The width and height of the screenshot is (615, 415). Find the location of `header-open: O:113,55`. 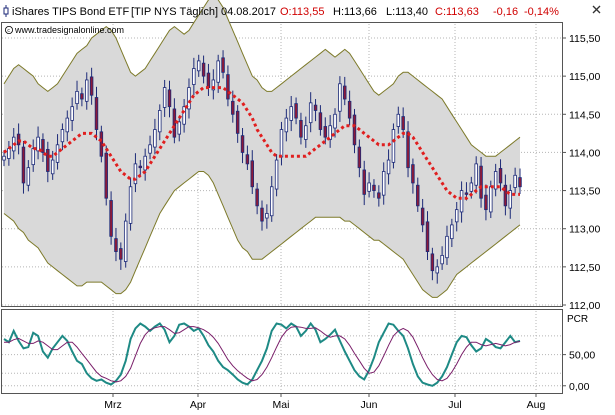

header-open: O:113,55 is located at coordinates (302, 12).